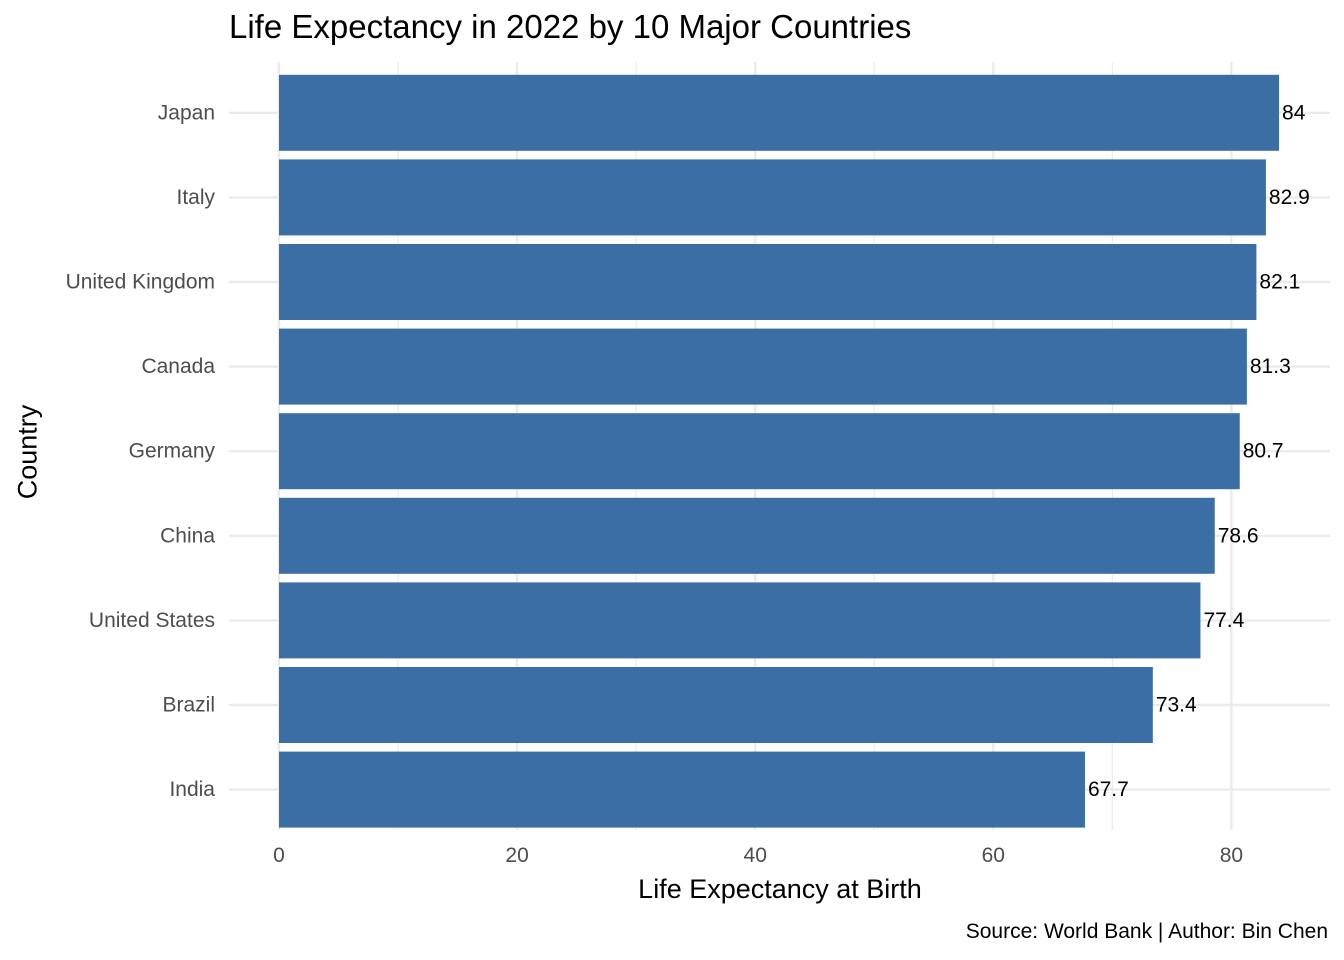 The image size is (1344, 960). What do you see at coordinates (755, 855) in the screenshot?
I see `x-tick-label: 40` at bounding box center [755, 855].